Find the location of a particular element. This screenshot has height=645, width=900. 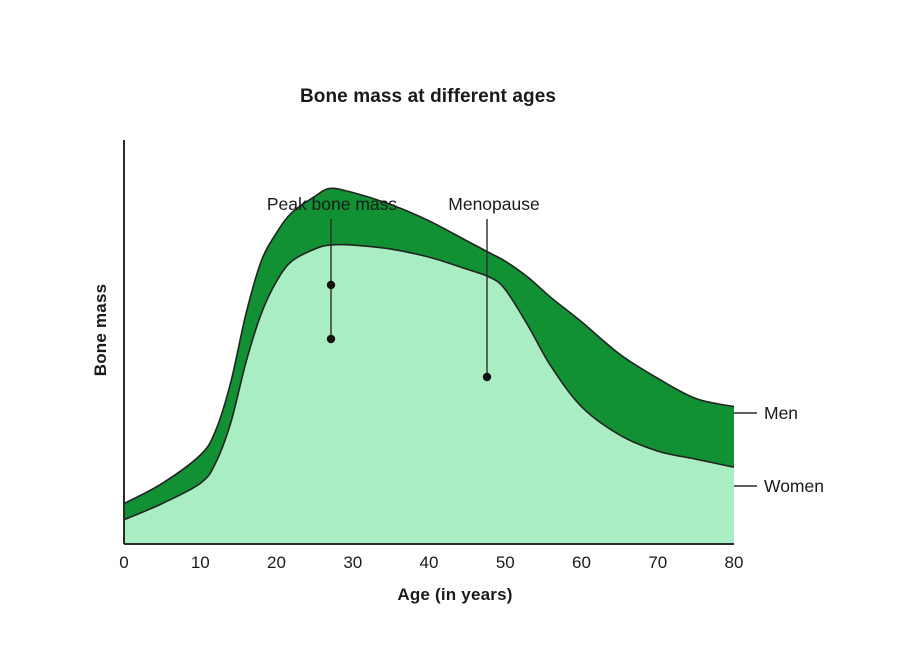

series-label-women: Women is located at coordinates (779, 486).